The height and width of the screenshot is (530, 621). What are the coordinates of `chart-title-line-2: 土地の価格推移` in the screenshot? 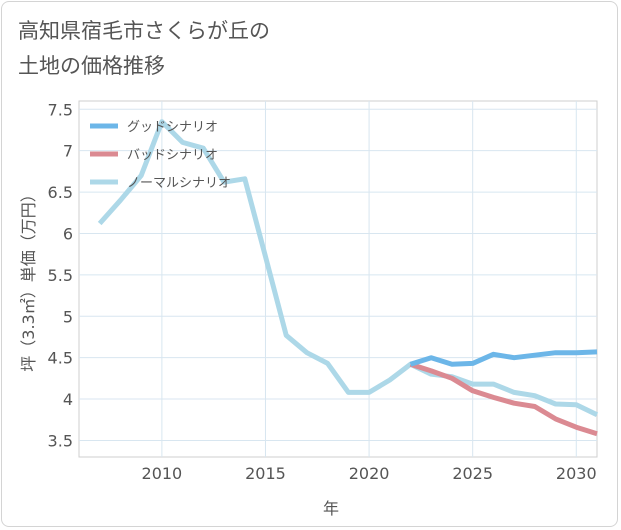 It's located at (91, 66).